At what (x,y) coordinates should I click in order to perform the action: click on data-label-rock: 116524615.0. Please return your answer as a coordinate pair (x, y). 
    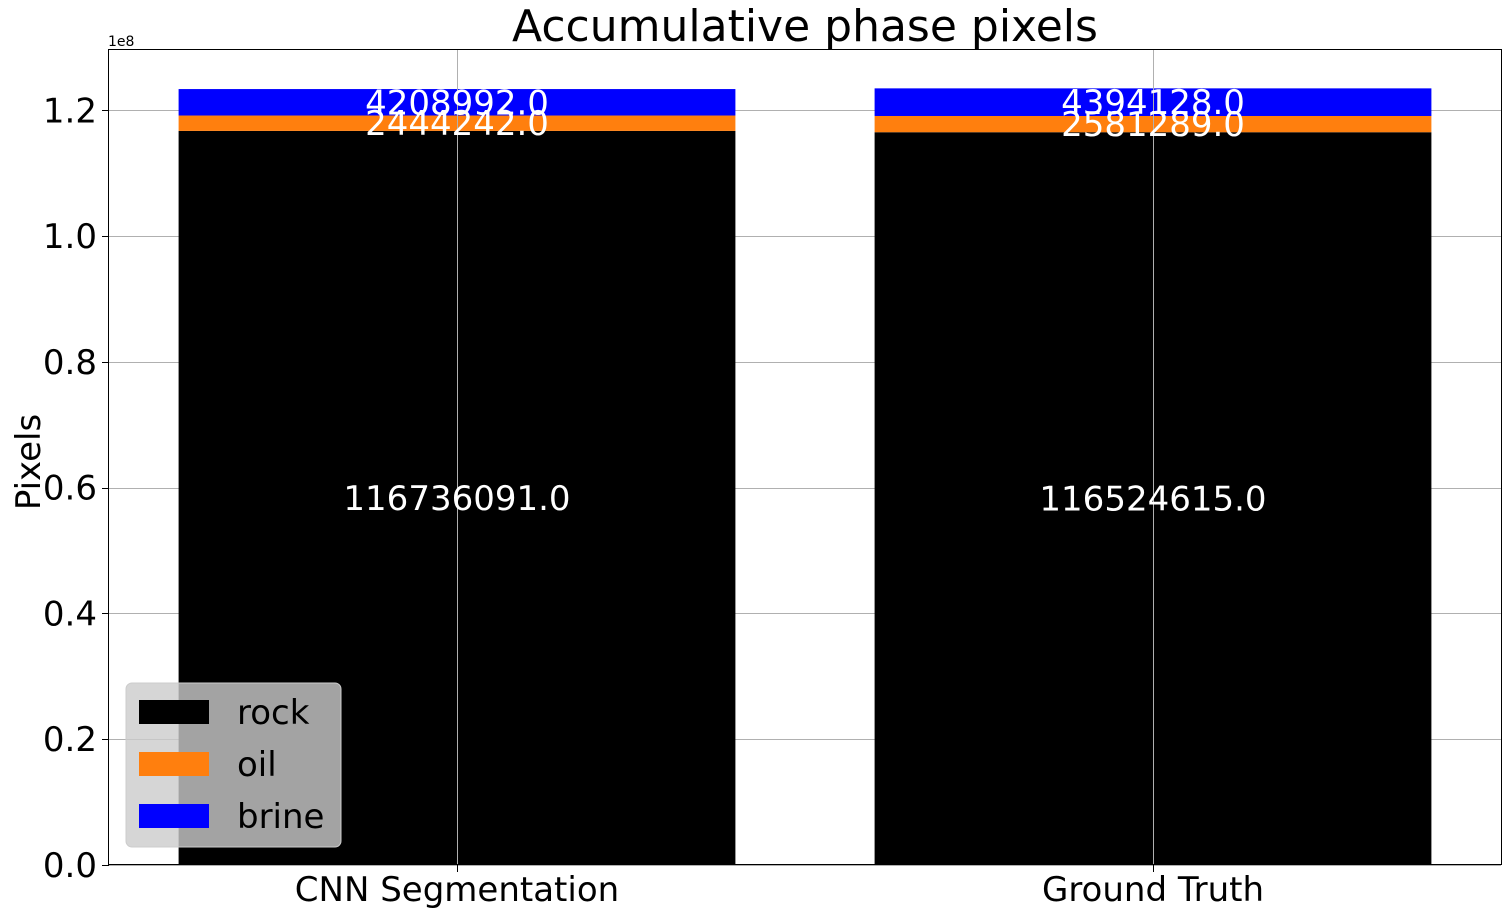
    Looking at the image, I should click on (1152, 500).